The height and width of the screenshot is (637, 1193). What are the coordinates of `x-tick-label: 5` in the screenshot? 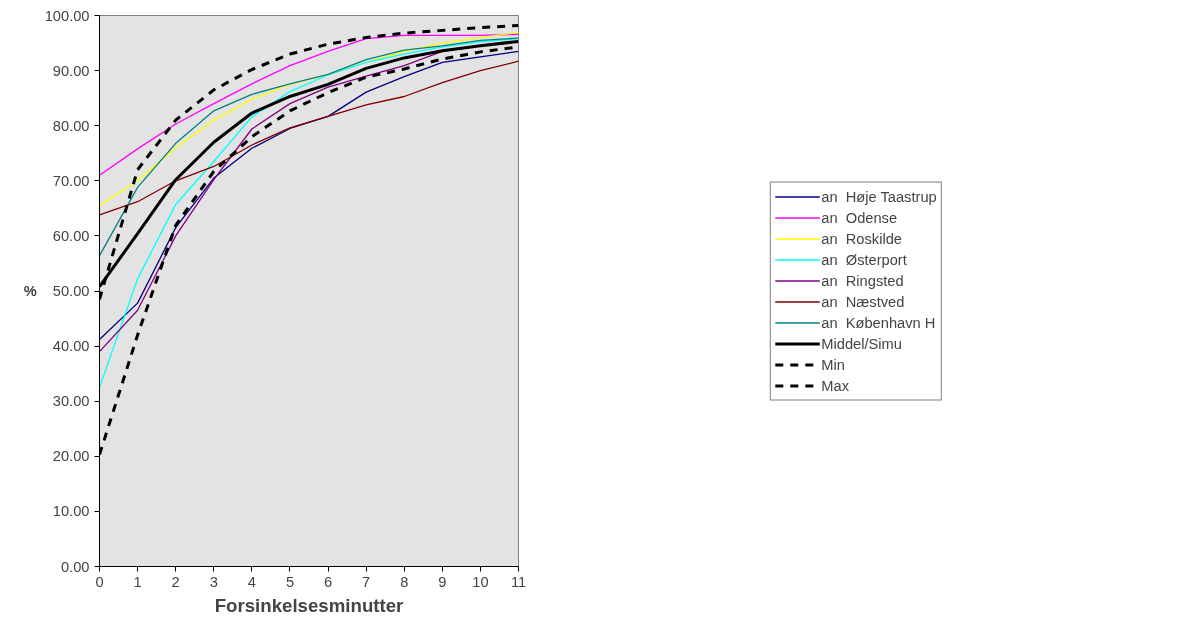 It's located at (290, 581).